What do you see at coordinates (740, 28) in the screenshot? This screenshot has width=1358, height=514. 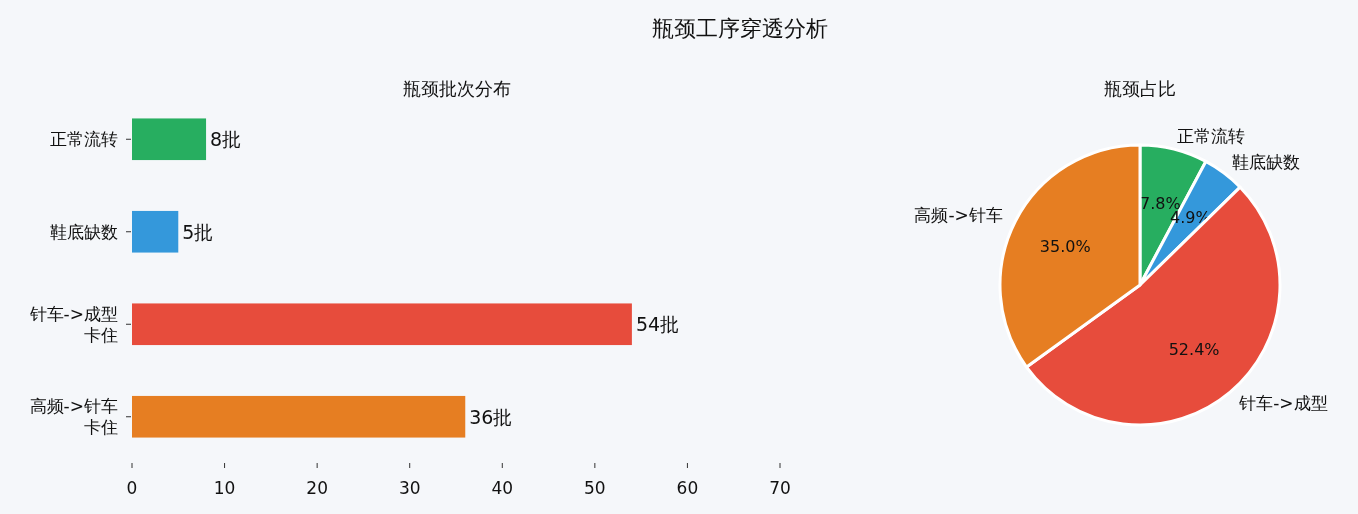 I see `chart-title: 瓶颈工序穿透分析` at bounding box center [740, 28].